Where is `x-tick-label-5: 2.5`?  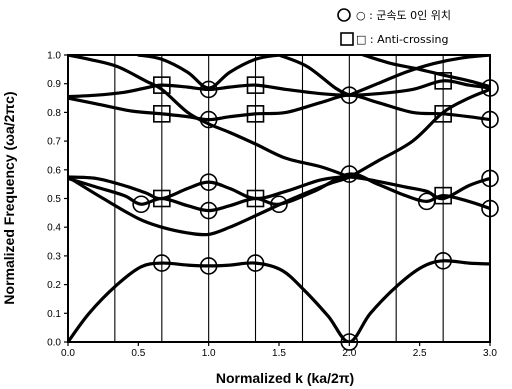 x-tick-label-5: 2.5 is located at coordinates (420, 353).